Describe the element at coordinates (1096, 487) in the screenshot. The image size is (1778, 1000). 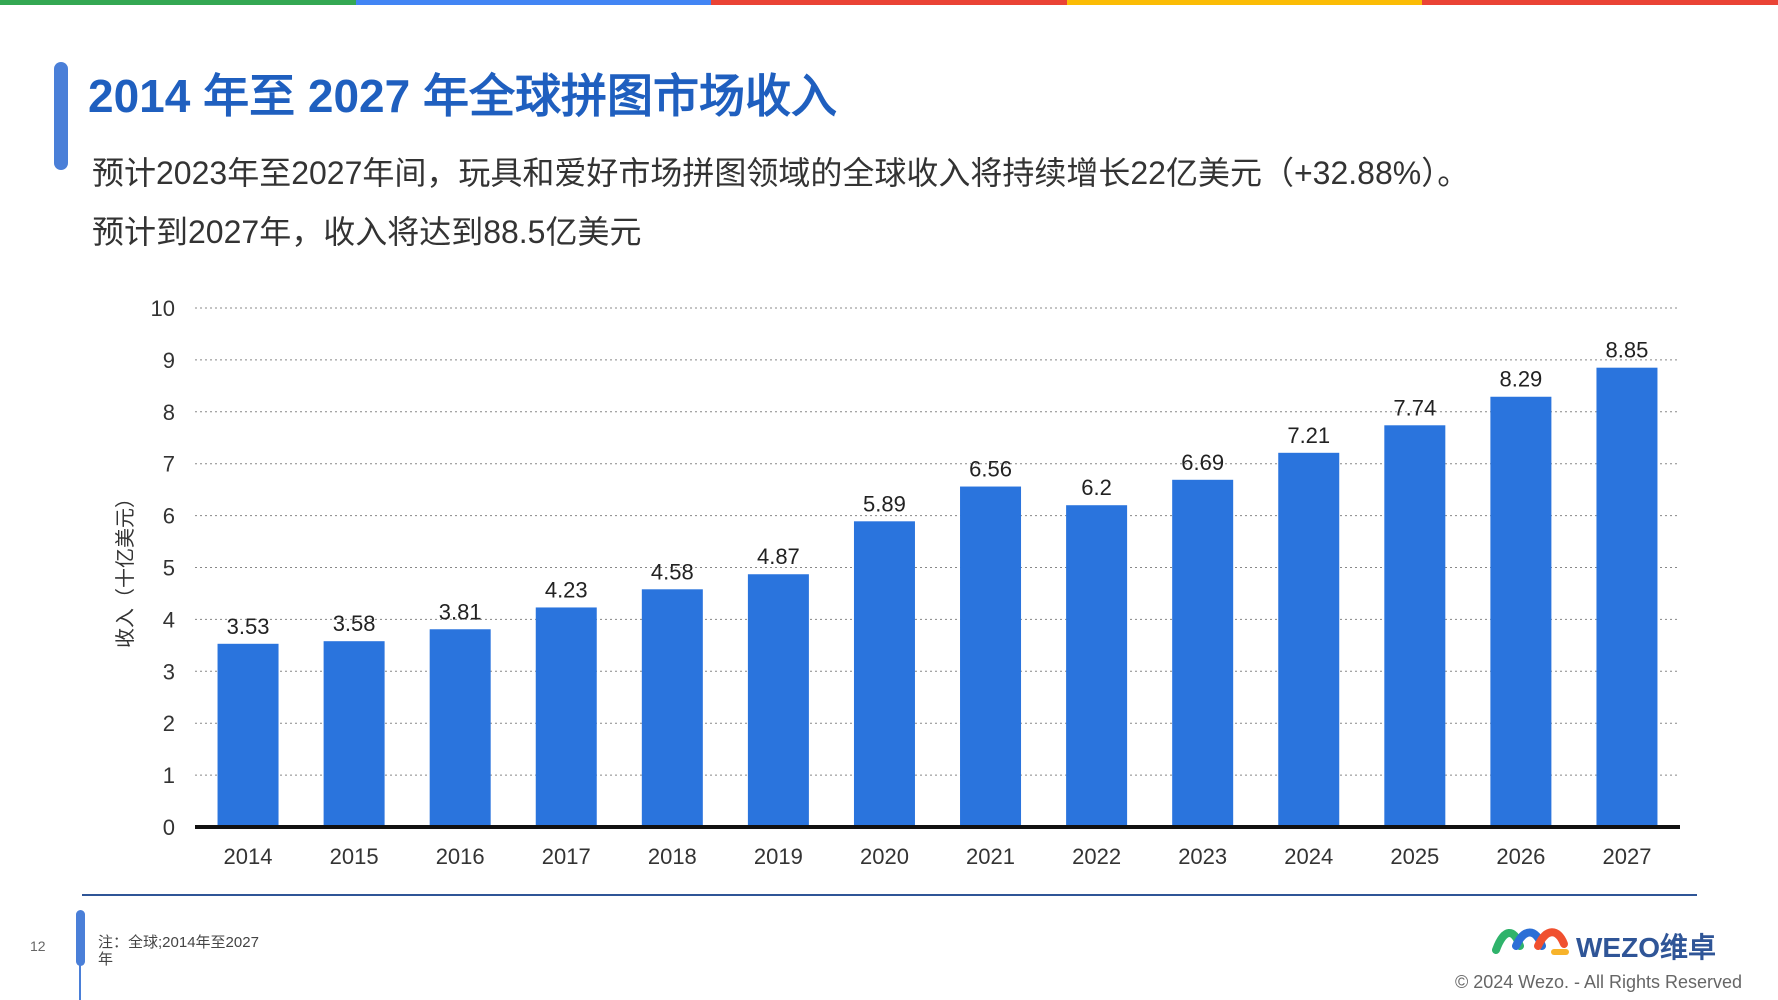
I see `data-label: 6.2` at that location.